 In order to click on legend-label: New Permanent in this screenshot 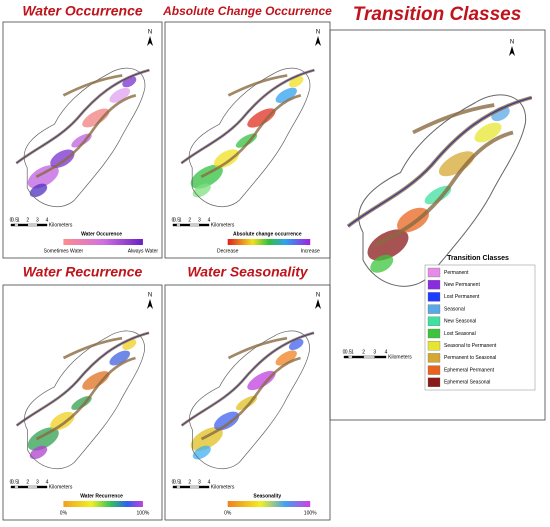, I will do `click(462, 285)`.